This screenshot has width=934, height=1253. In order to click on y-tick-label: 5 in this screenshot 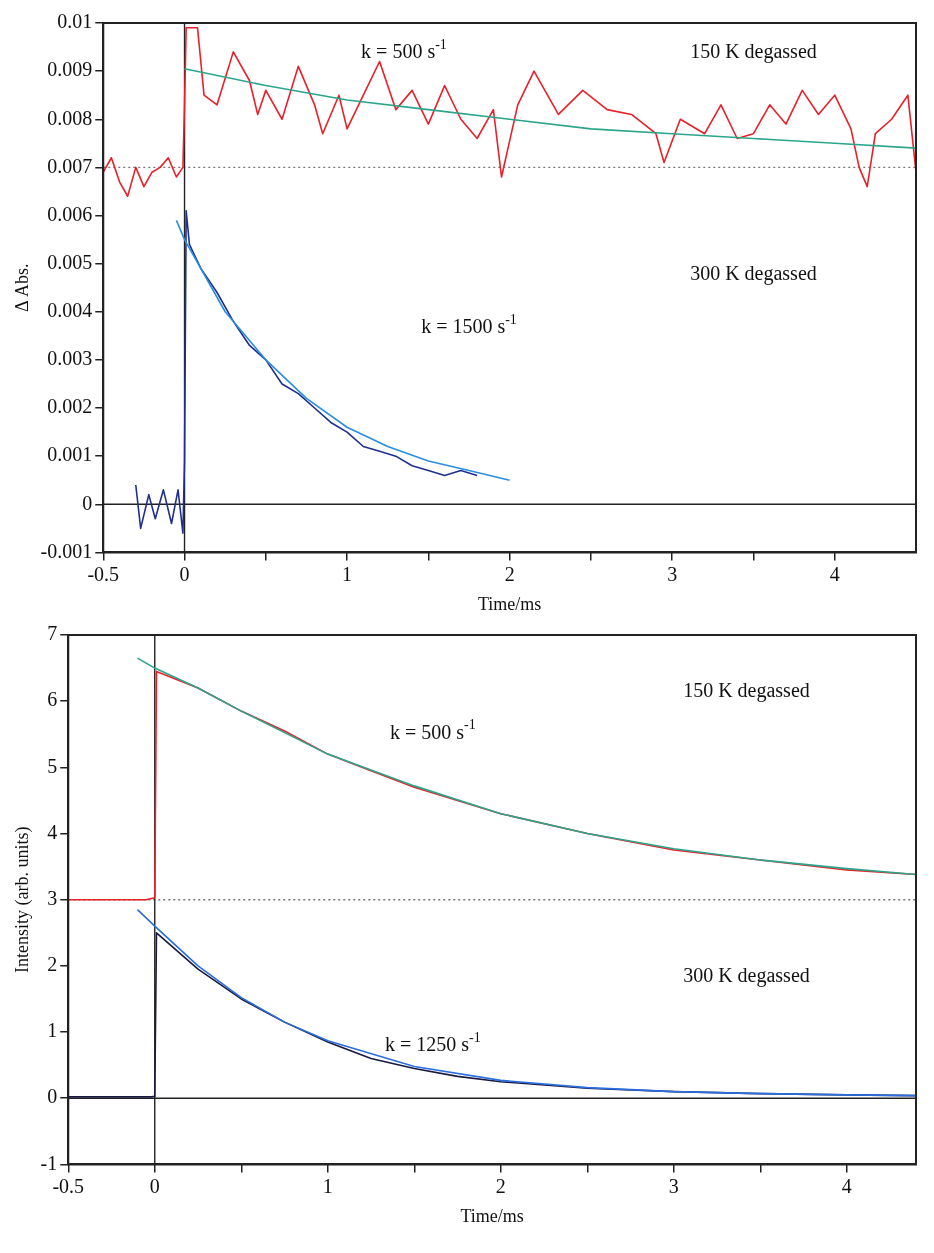, I will do `click(52, 765)`.